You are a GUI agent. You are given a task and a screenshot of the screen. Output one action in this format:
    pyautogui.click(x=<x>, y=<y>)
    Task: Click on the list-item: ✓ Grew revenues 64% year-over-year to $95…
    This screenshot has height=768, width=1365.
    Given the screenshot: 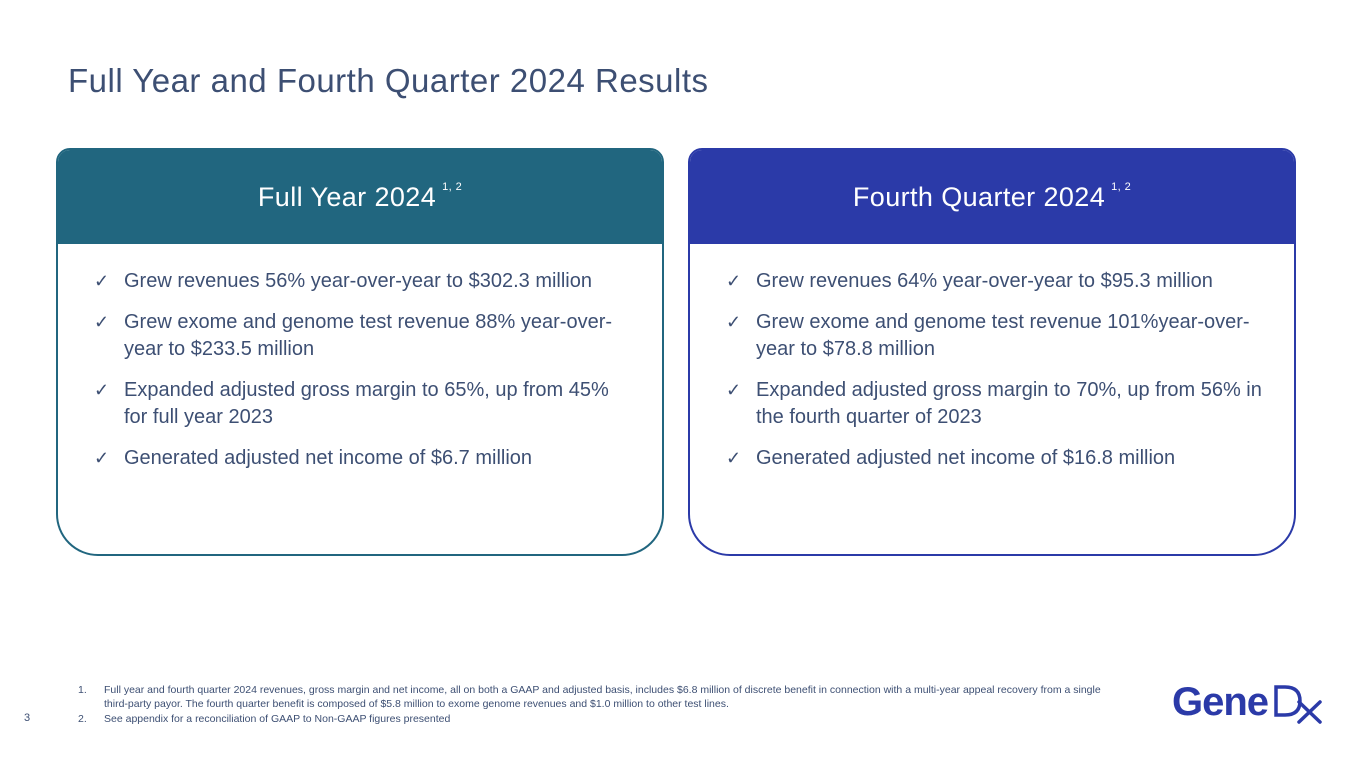 What is the action you would take?
    pyautogui.click(x=995, y=281)
    